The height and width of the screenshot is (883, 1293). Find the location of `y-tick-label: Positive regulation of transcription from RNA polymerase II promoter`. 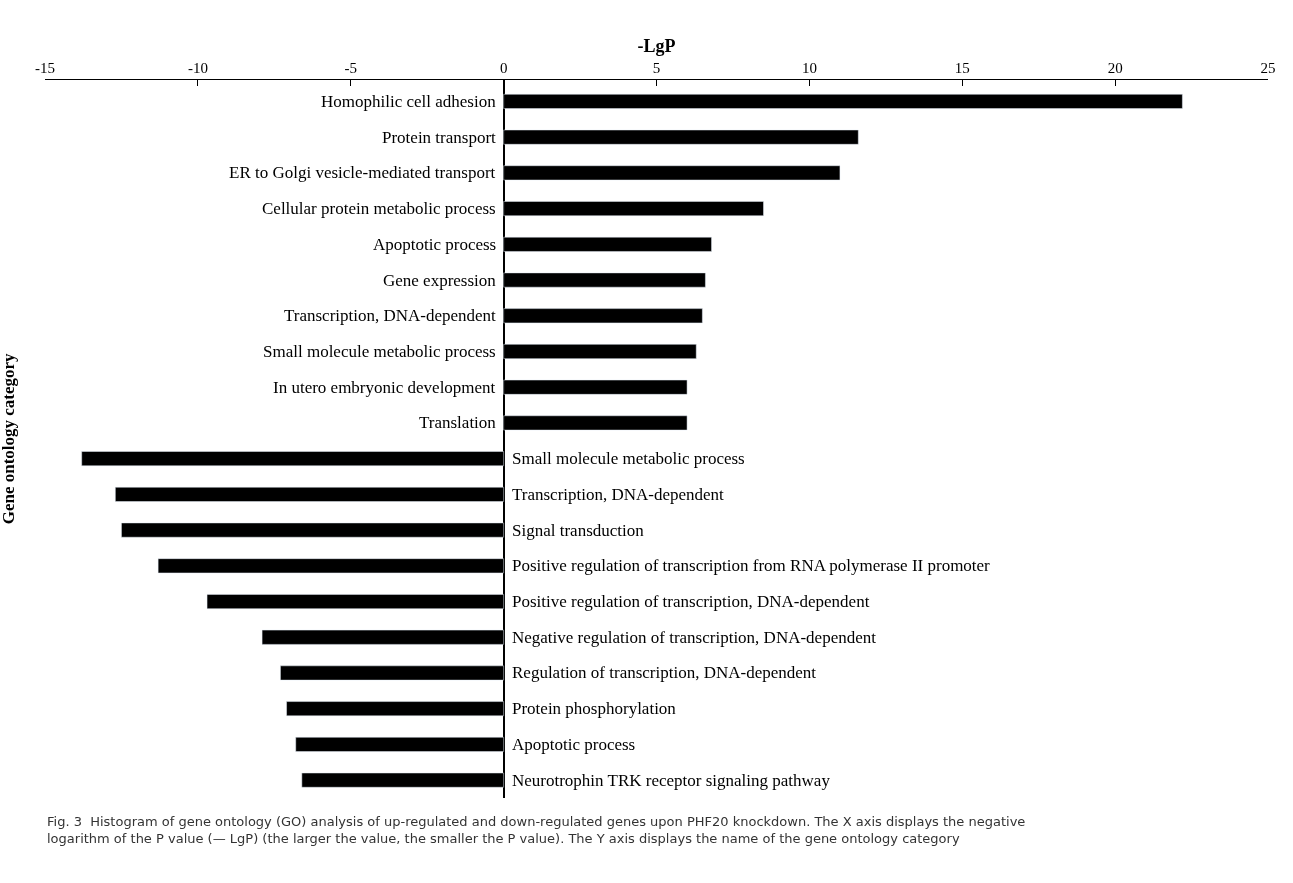

y-tick-label: Positive regulation of transcription from RNA polymerase II promoter is located at coordinates (751, 565).